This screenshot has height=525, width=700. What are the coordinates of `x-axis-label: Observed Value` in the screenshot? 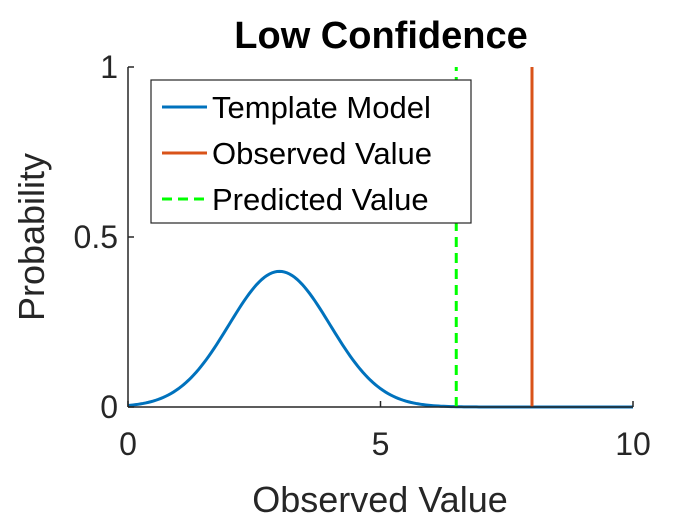 It's located at (379, 499).